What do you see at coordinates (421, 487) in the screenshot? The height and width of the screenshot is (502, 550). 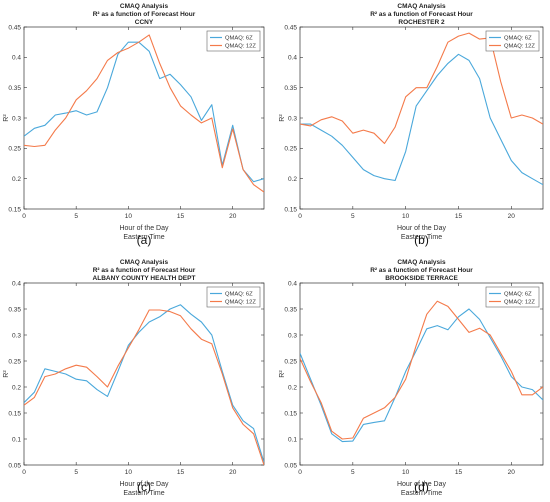 I see `panel-label: (d)` at bounding box center [421, 487].